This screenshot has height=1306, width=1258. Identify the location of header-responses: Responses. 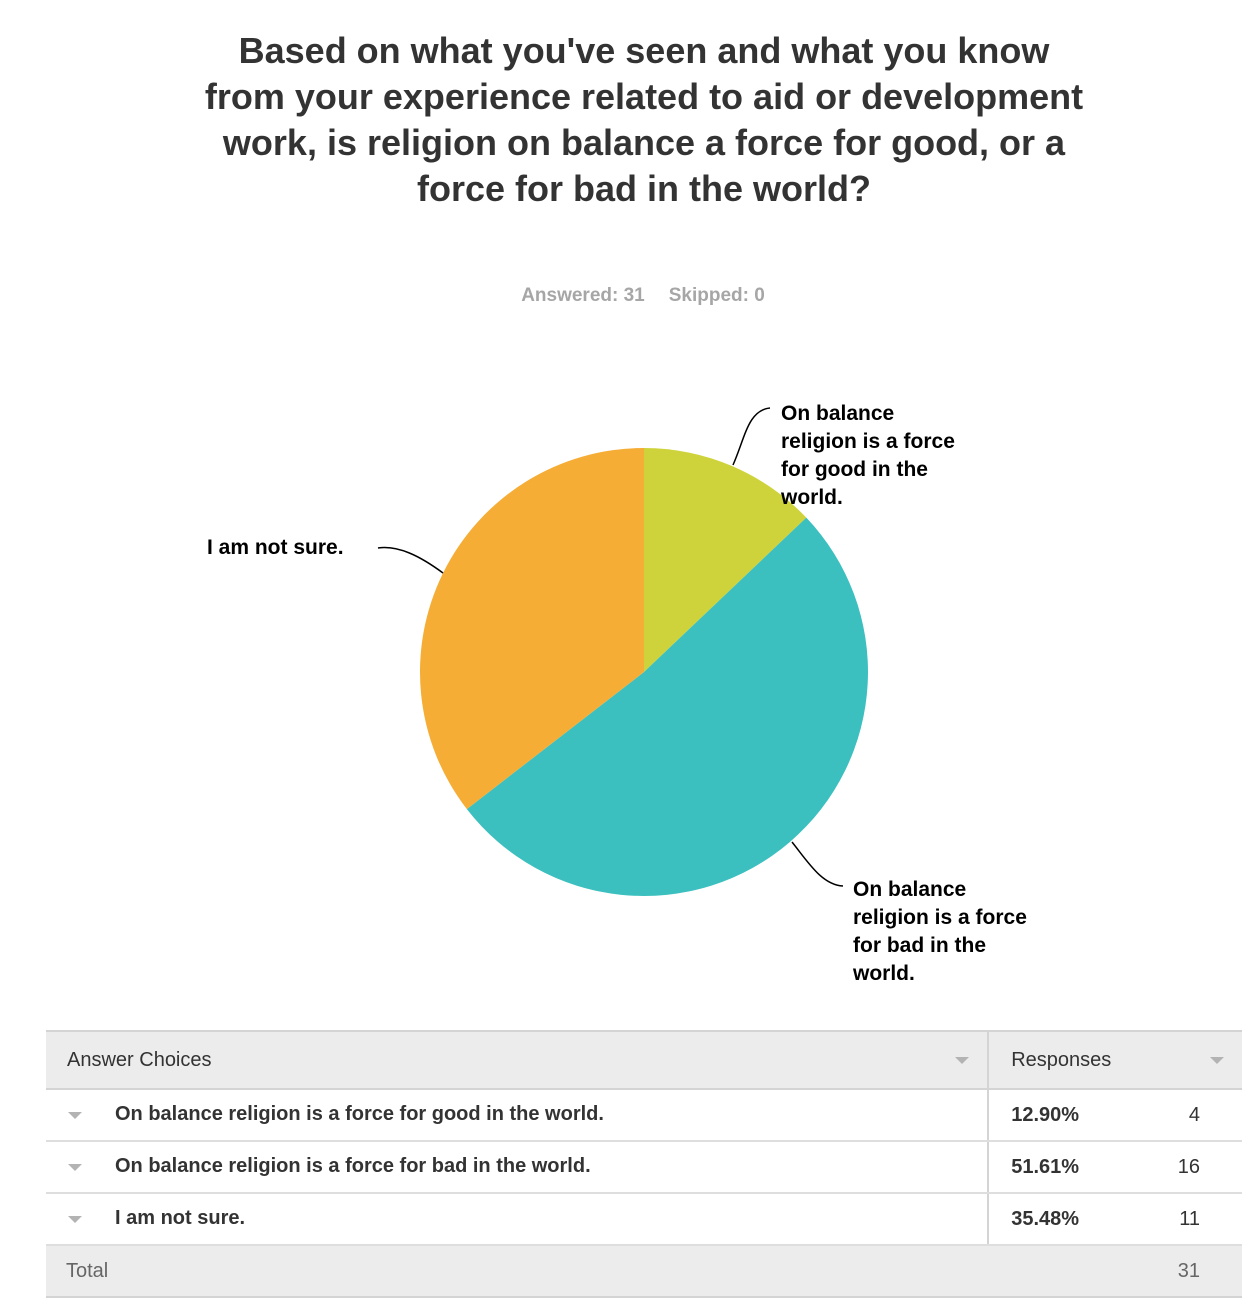
(1115, 1060).